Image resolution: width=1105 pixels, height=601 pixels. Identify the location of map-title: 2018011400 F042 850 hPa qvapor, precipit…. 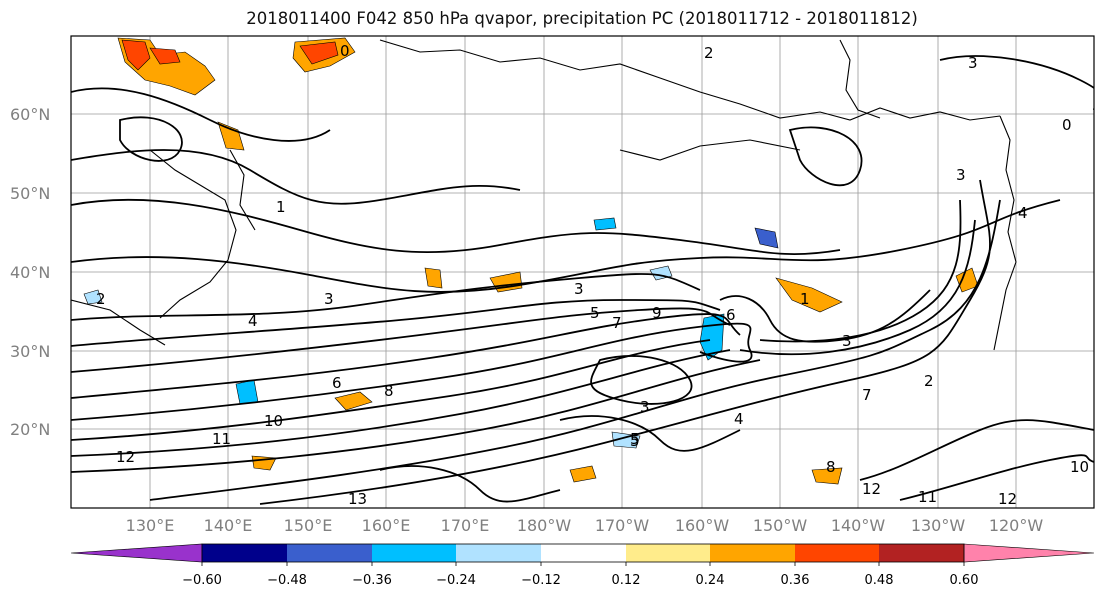
(582, 18).